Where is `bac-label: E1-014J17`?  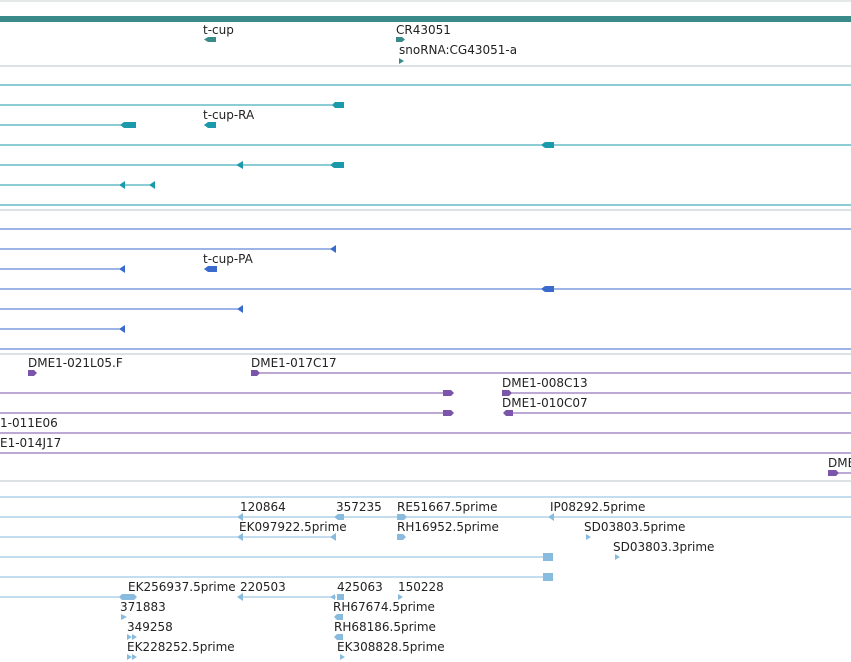
bac-label: E1-014J17 is located at coordinates (30, 443).